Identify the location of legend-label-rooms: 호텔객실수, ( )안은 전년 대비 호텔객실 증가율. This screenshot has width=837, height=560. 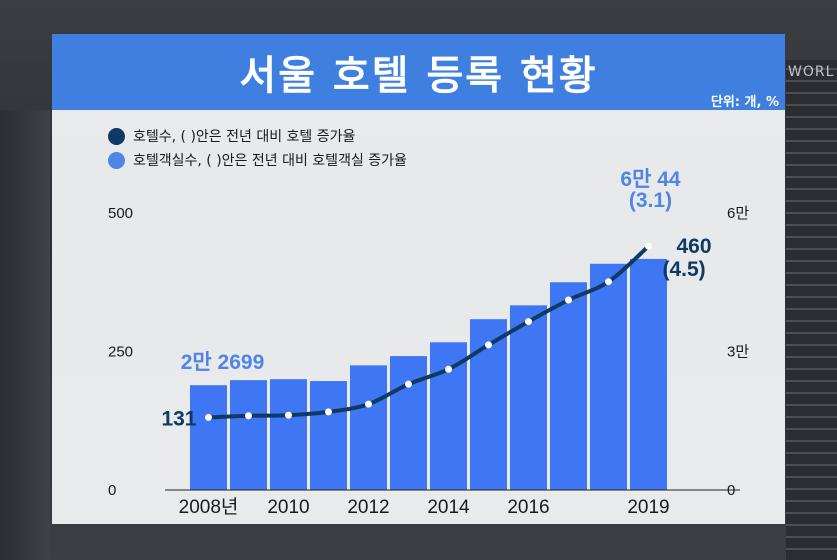
(270, 161).